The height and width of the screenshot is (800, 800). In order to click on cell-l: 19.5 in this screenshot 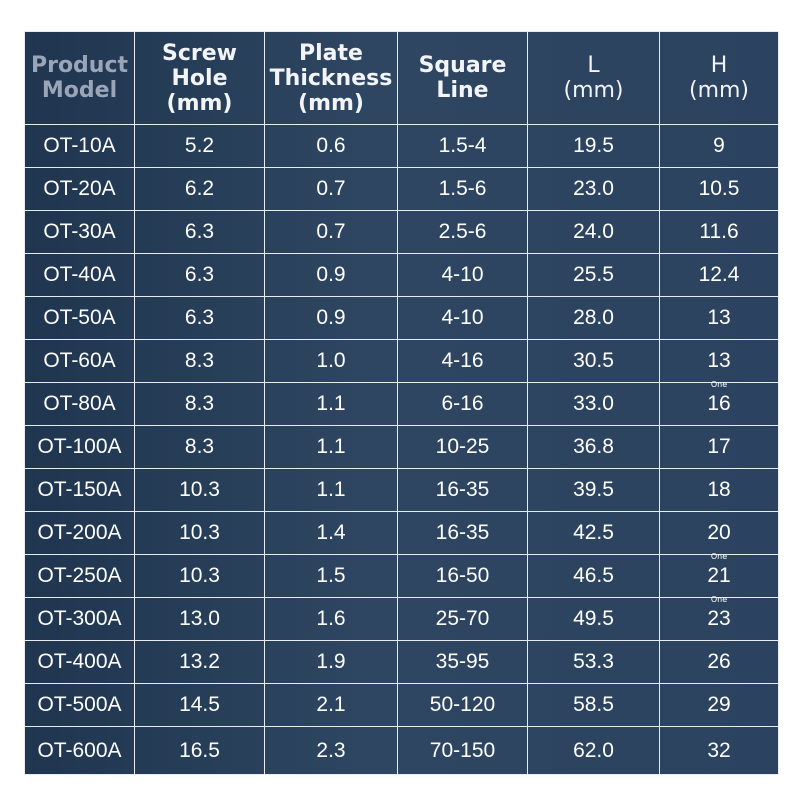, I will do `click(593, 146)`.